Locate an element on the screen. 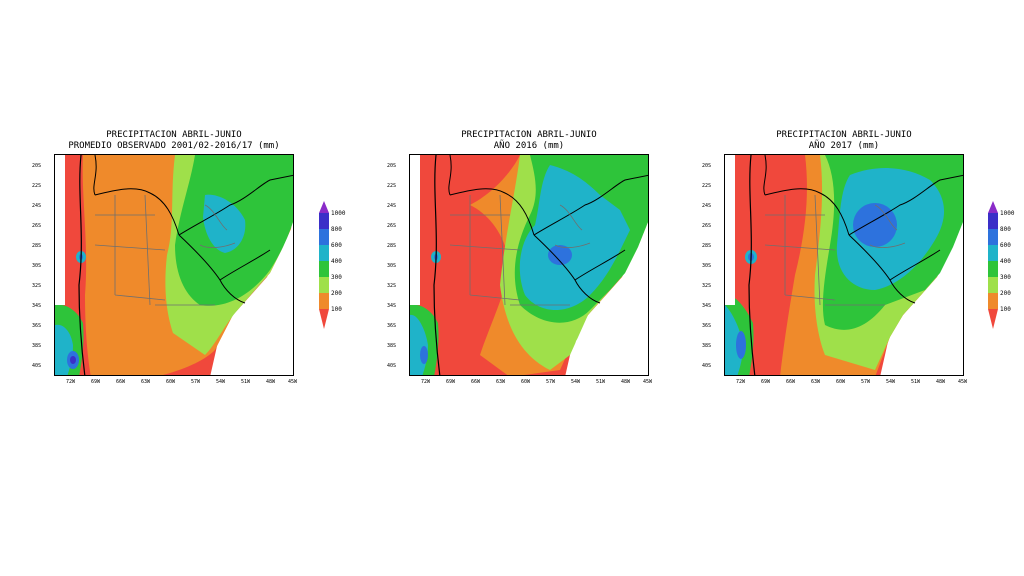  panel-title-line2: AÑO 2017 (mm) is located at coordinates (844, 146).